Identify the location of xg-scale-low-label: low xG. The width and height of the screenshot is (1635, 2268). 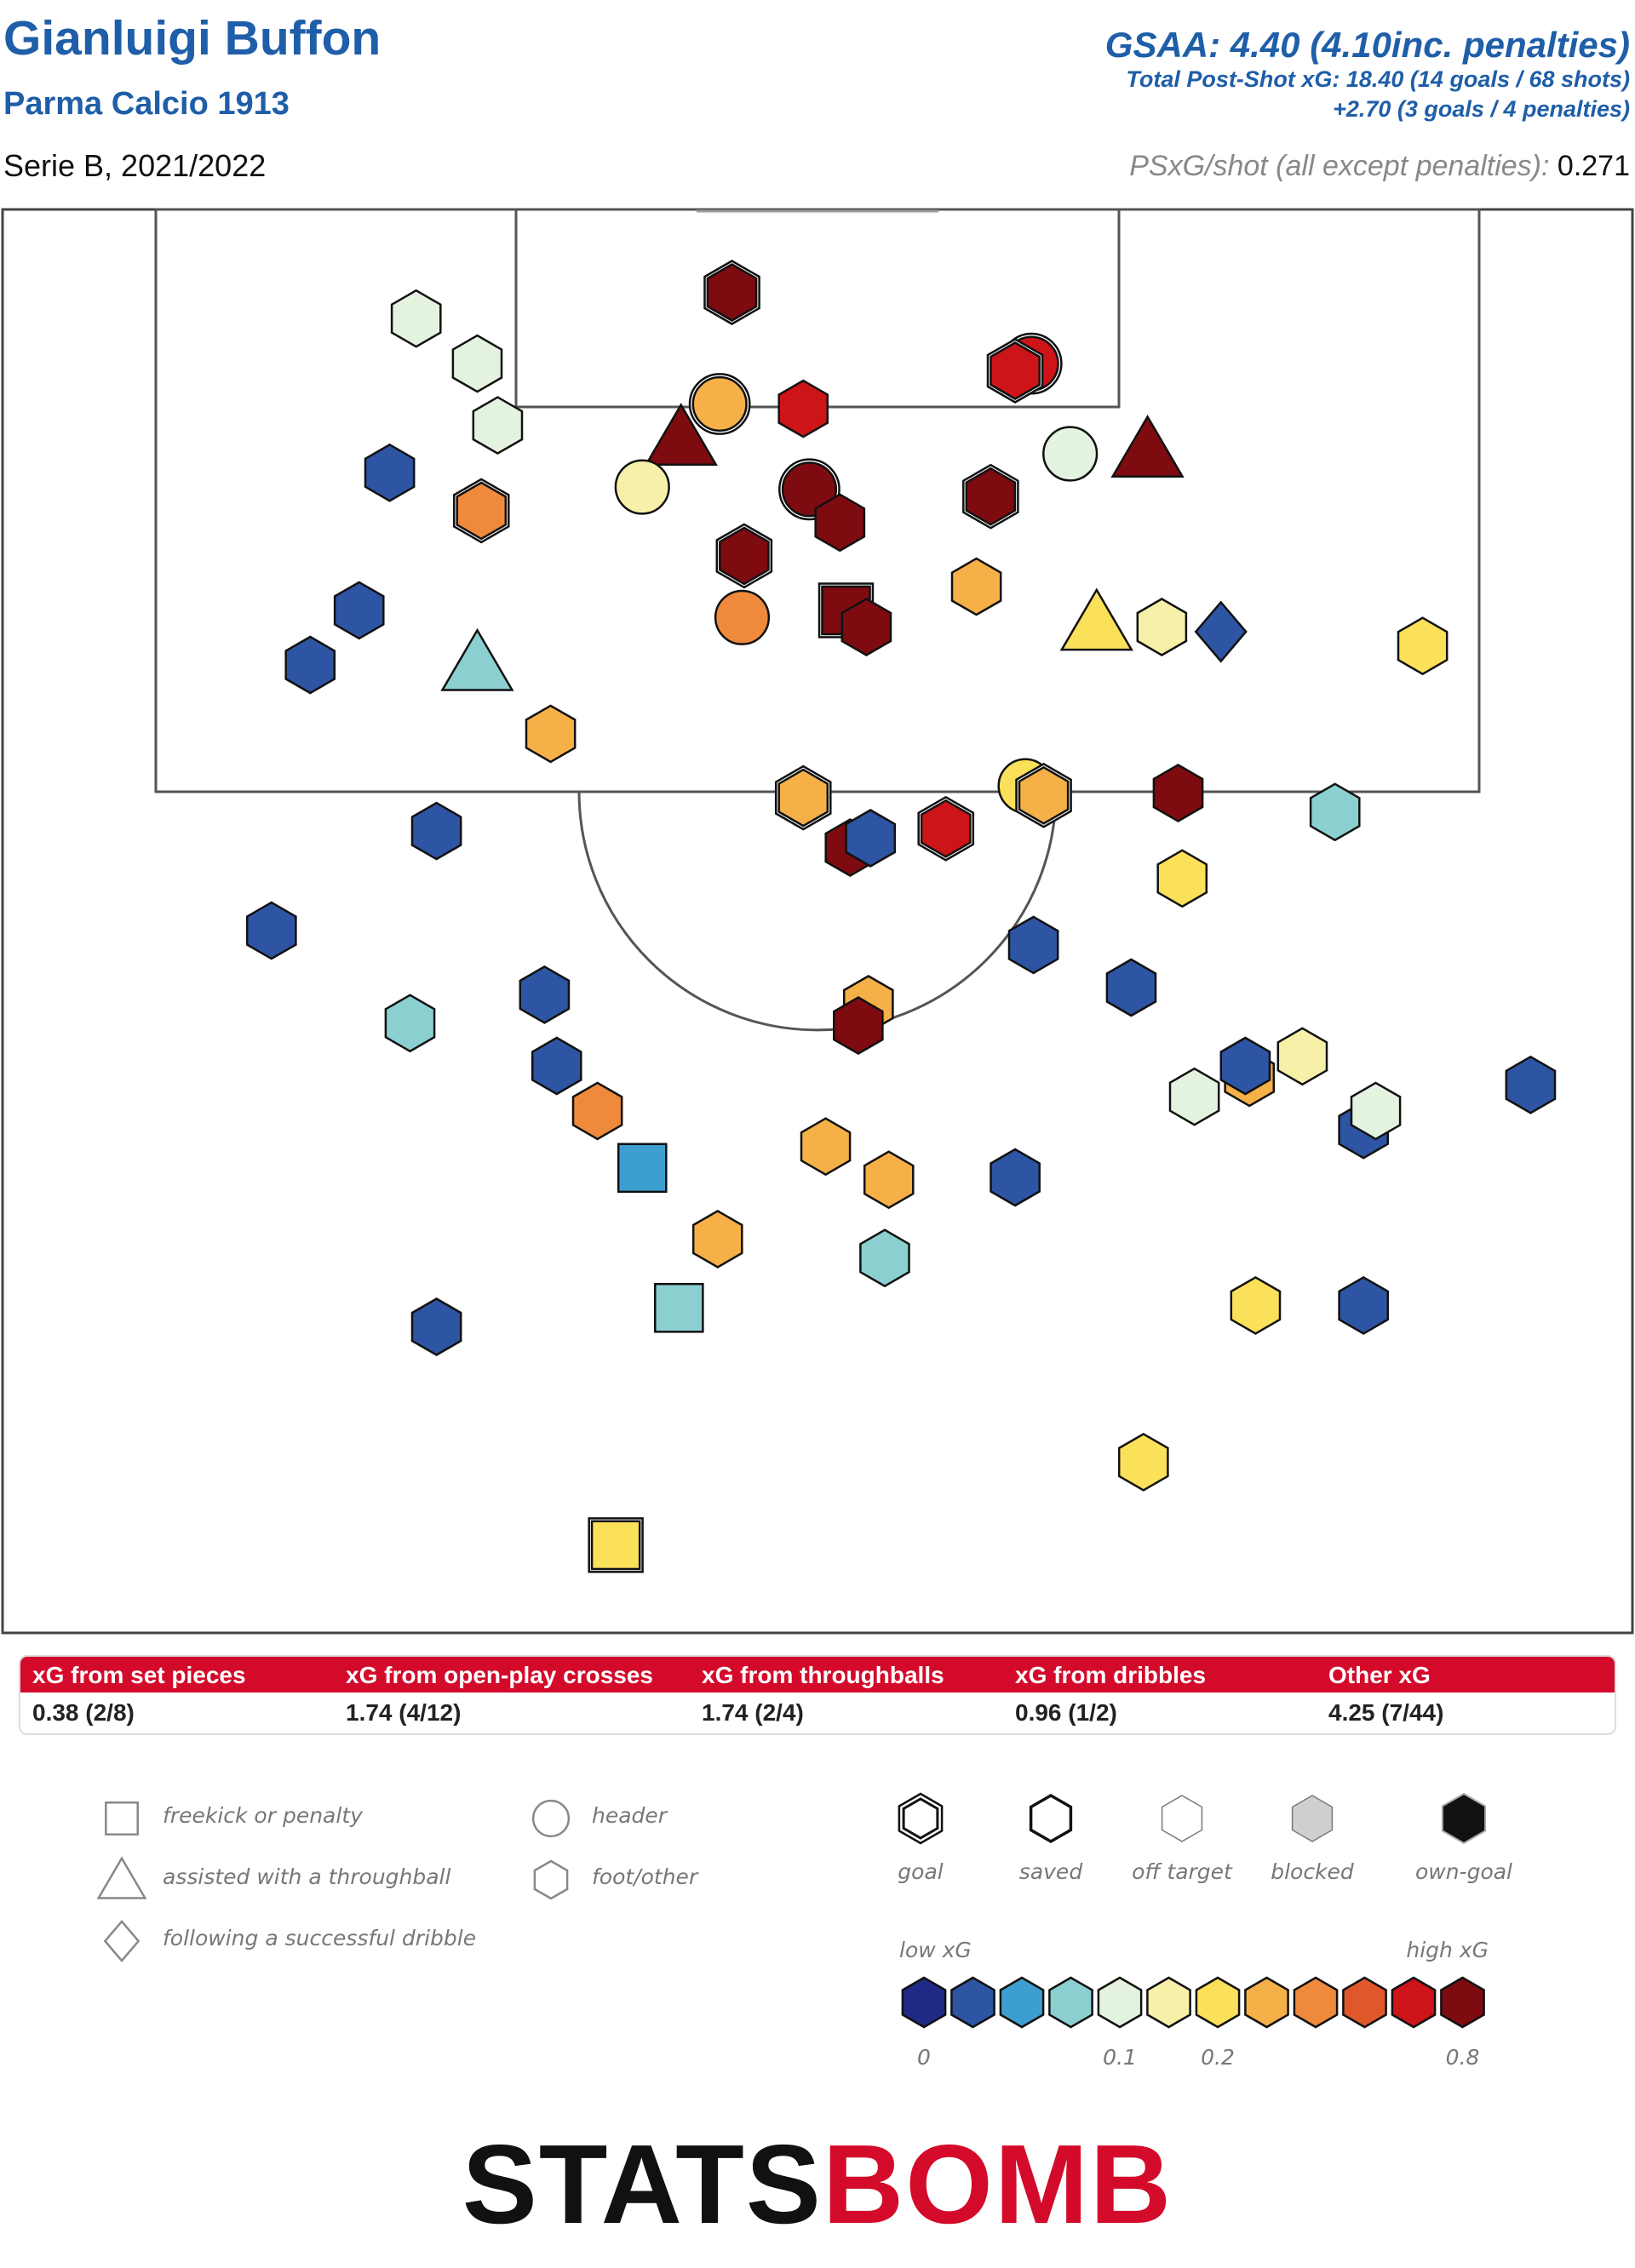
(936, 1950).